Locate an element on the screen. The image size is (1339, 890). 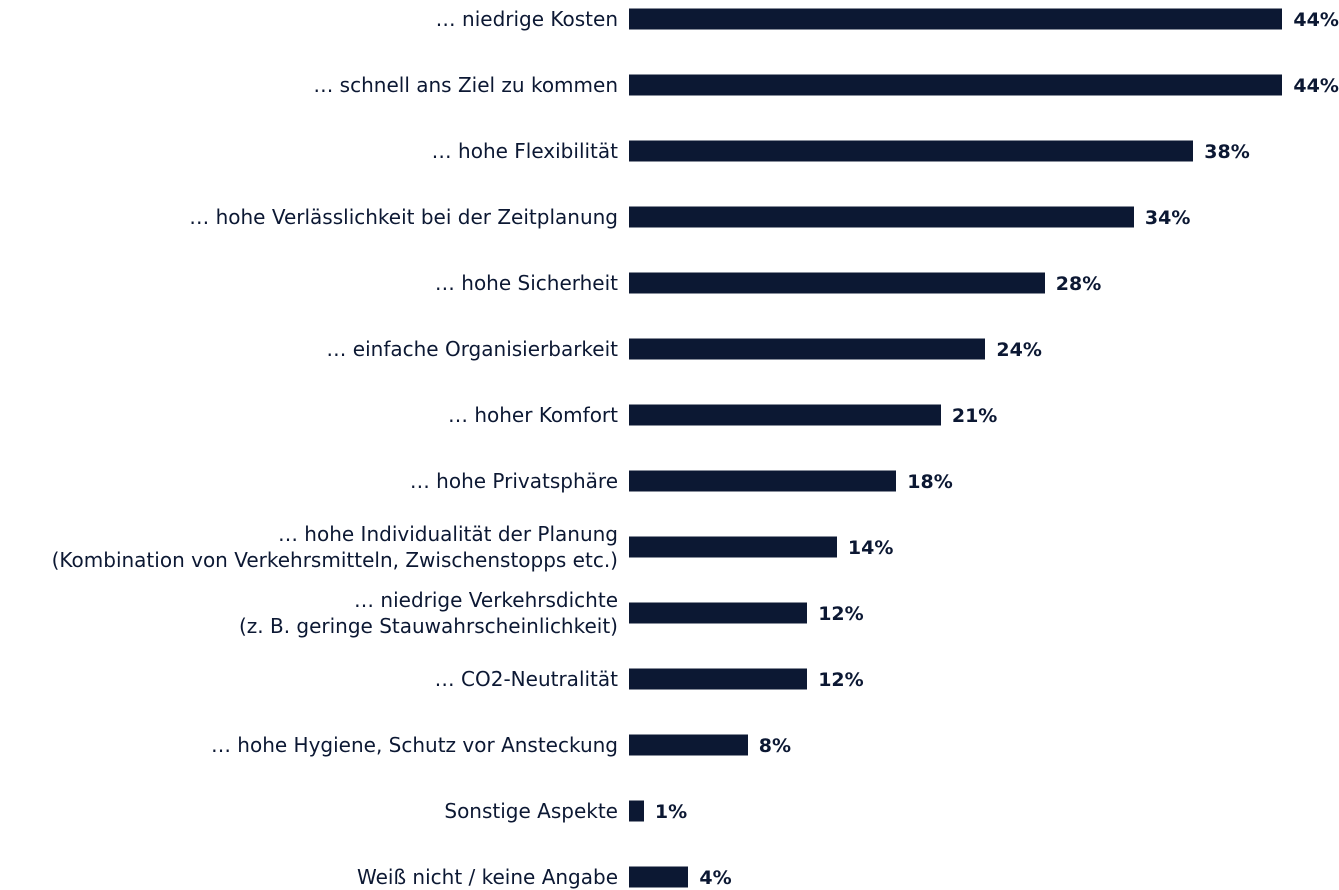
value-label: 14% is located at coordinates (870, 548).